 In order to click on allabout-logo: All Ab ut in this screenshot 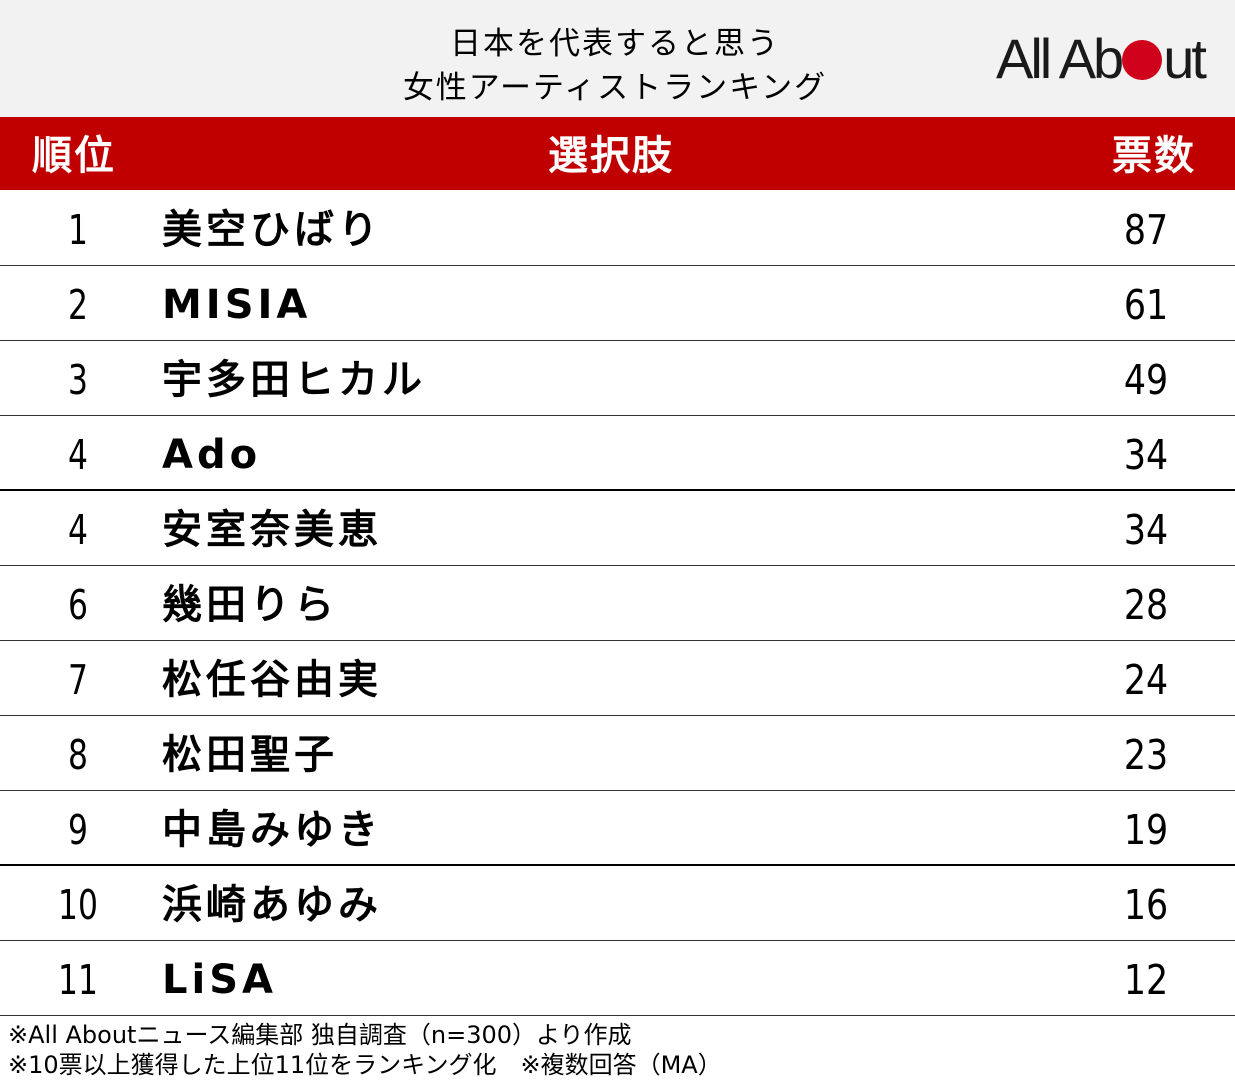, I will do `click(1101, 59)`.